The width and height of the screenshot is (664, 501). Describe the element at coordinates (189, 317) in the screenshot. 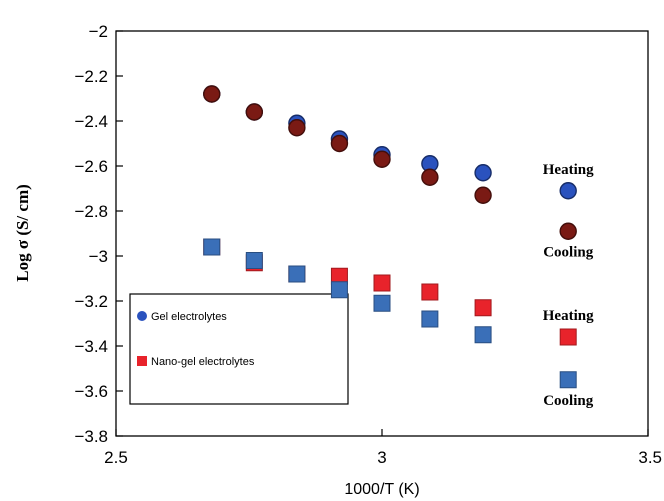

I see `legend-label-gel: Gel electrolytes` at that location.